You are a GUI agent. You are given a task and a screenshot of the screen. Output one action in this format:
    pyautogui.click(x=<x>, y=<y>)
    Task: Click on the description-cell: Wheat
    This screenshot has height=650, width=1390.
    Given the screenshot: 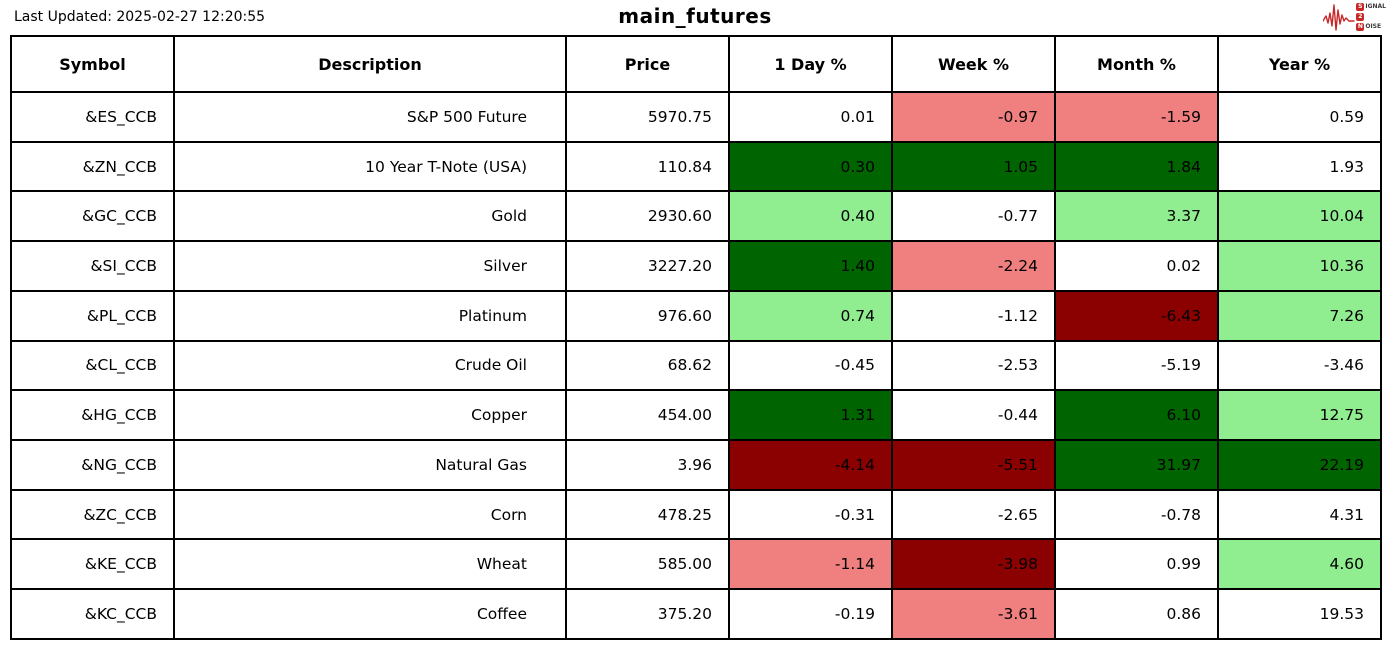 What is the action you would take?
    pyautogui.click(x=370, y=564)
    